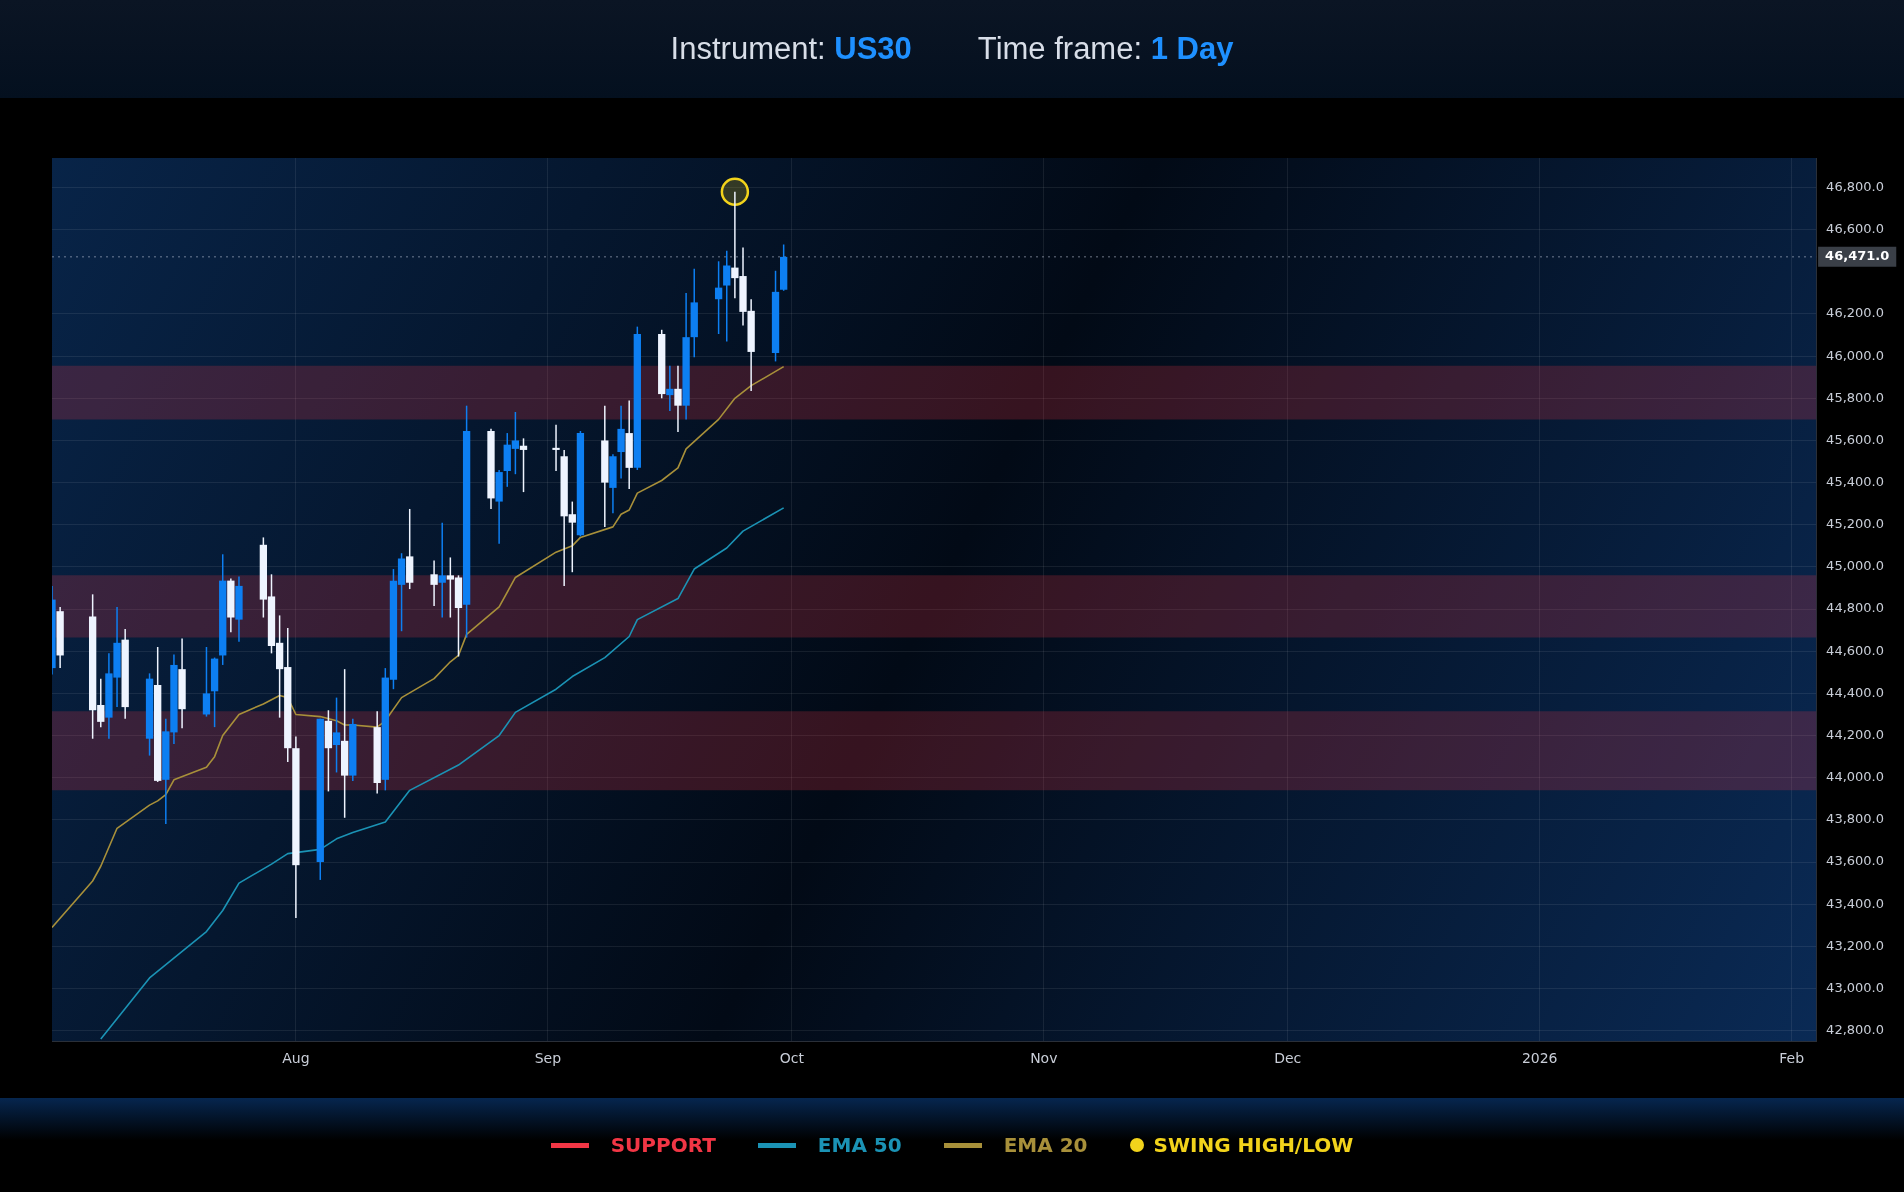  Describe the element at coordinates (1855, 524) in the screenshot. I see `y-tick-label: 45,200.0` at that location.